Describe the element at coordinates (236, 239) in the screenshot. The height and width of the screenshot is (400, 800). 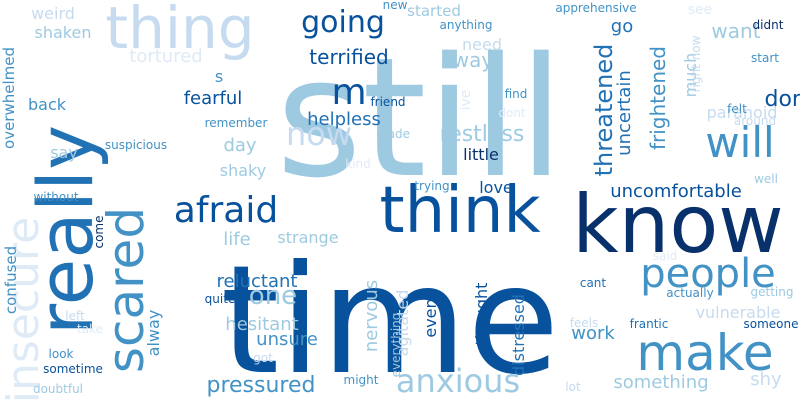
I see `word-life: life` at that location.